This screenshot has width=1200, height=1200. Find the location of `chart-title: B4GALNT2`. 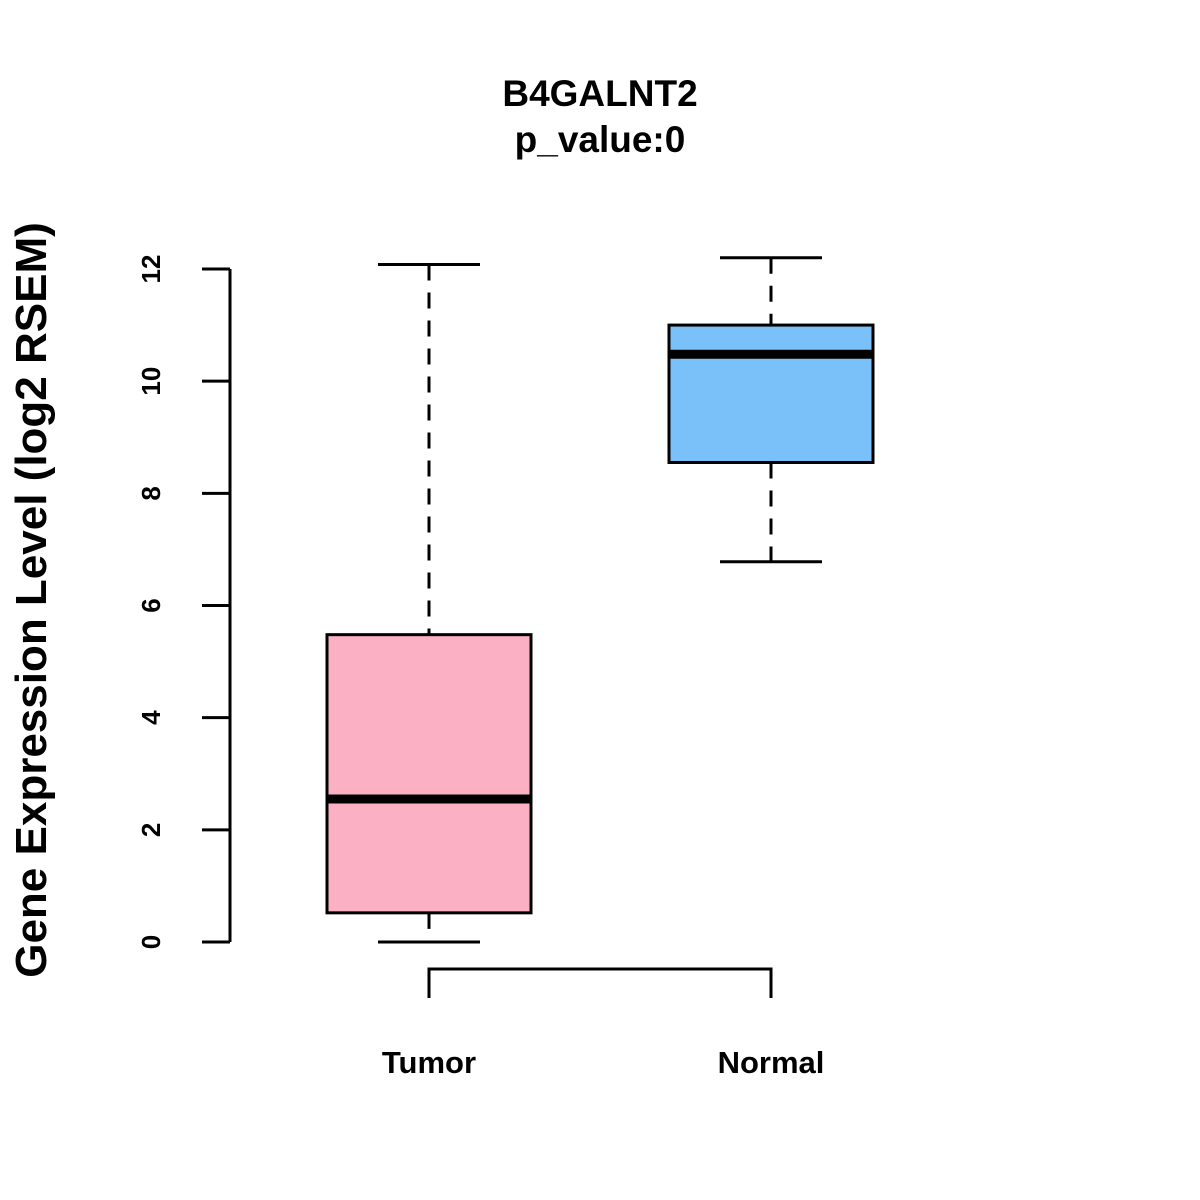

chart-title: B4GALNT2 is located at coordinates (599, 93).